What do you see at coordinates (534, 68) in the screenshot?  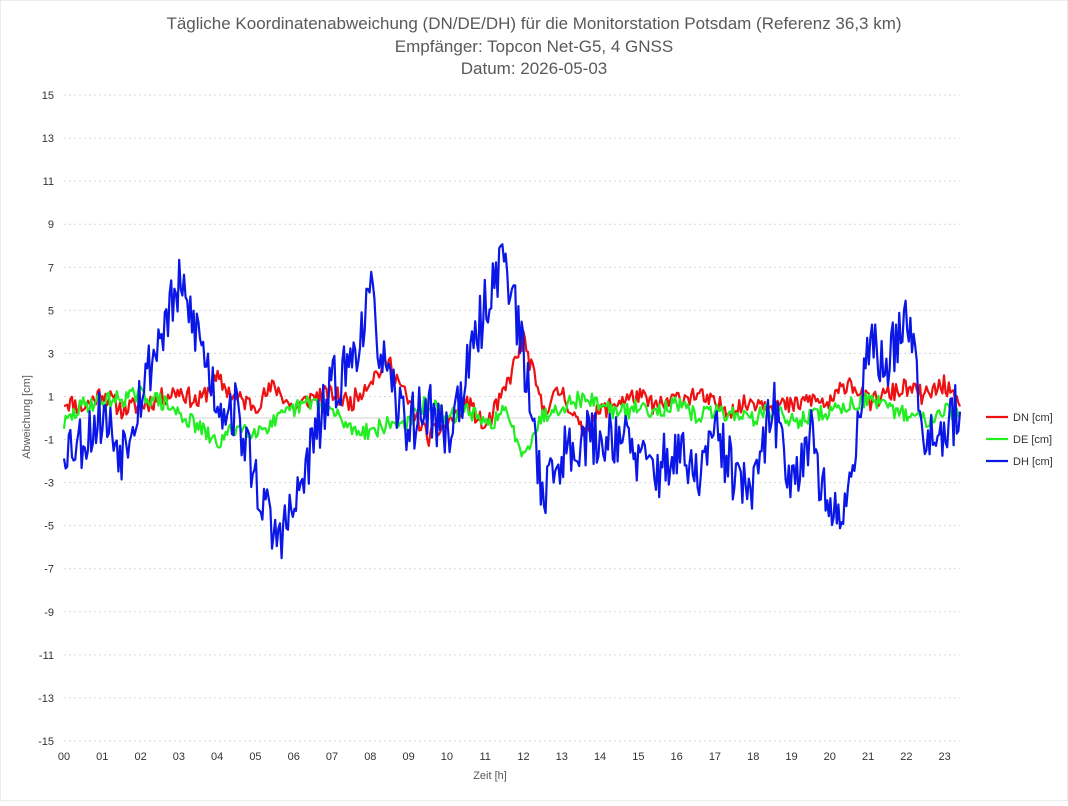 I see `chart-date: Datum: 2026-05-03` at bounding box center [534, 68].